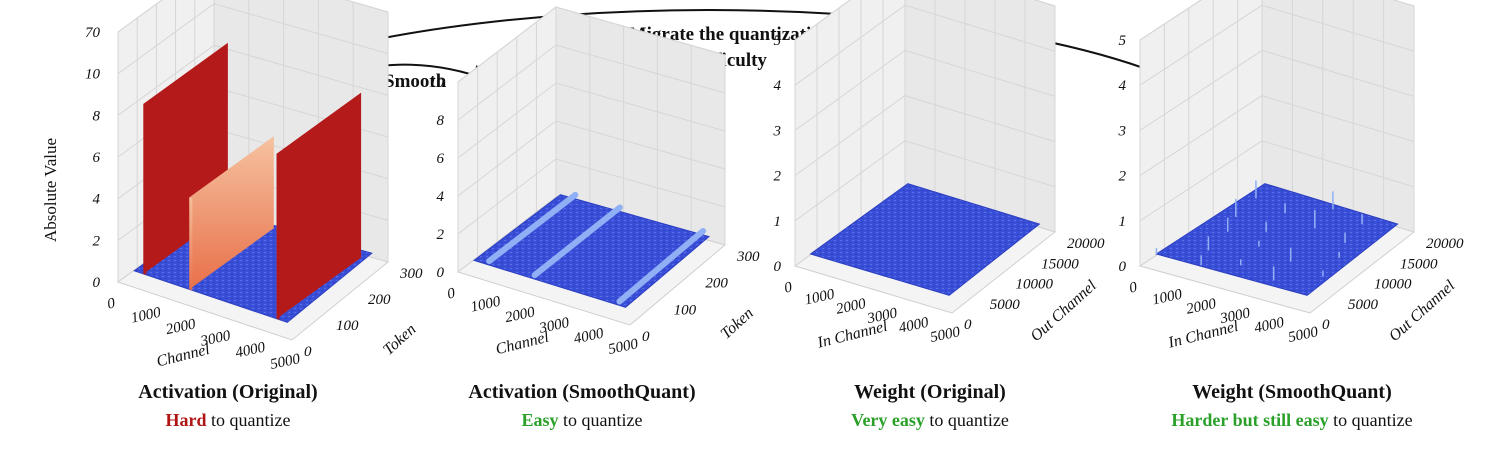 This screenshot has height=452, width=1504. Describe the element at coordinates (248, 420) in the screenshot. I see `panel1-subtitle-rest: to quantize` at that location.